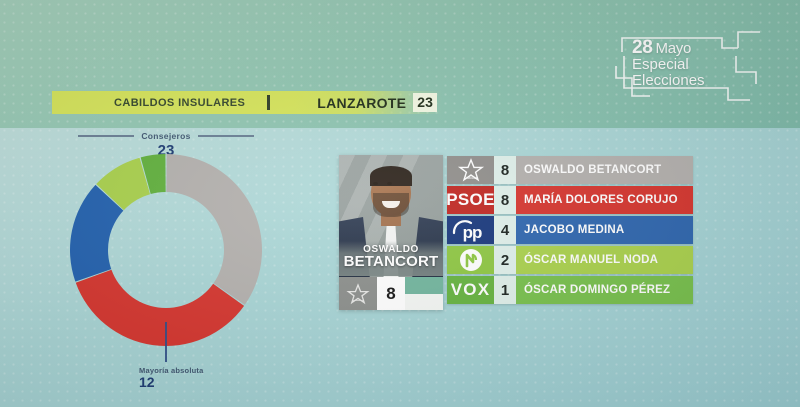 The width and height of the screenshot is (800, 407). What do you see at coordinates (424, 285) in the screenshot?
I see `footer-bar-teal` at bounding box center [424, 285].